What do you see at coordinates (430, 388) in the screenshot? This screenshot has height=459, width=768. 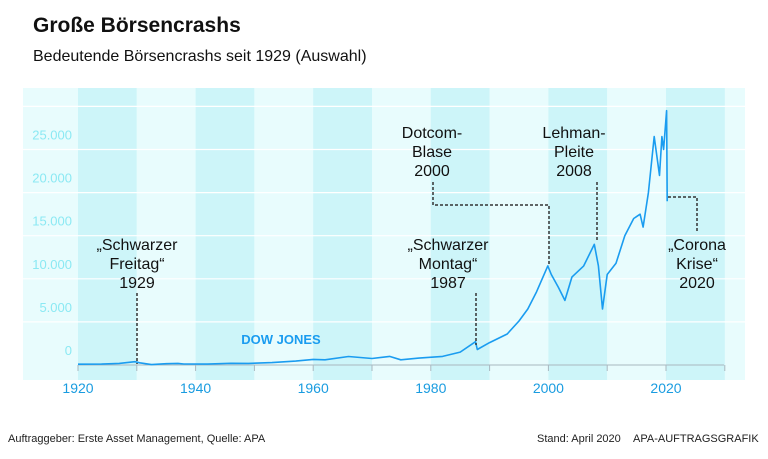 I see `x-tick-label: 1980` at bounding box center [430, 388].